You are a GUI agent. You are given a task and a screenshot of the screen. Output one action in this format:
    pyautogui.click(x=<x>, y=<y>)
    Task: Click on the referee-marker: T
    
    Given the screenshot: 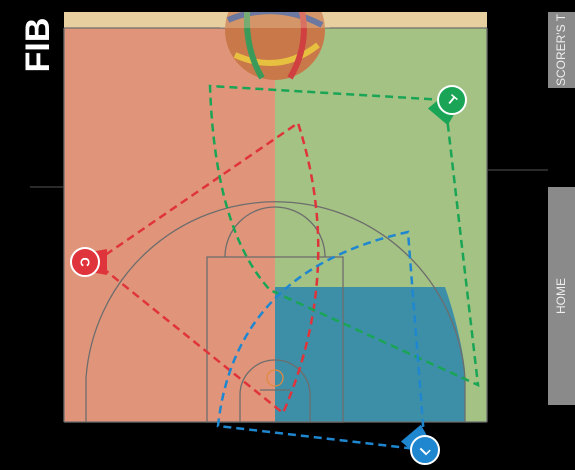 What is the action you would take?
    pyautogui.click(x=447, y=105)
    